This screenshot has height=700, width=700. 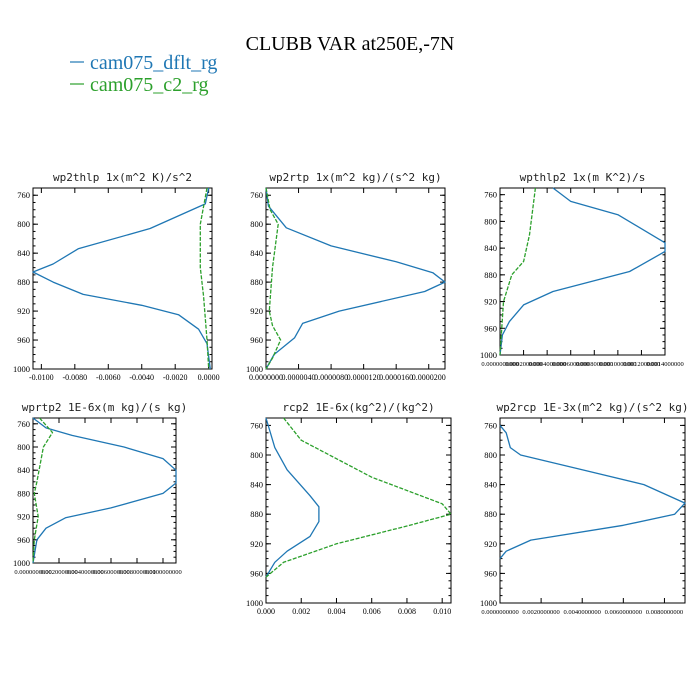 What do you see at coordinates (664, 364) in the screenshot?
I see `x-tick-label: 0.0014000000` at bounding box center [664, 364].